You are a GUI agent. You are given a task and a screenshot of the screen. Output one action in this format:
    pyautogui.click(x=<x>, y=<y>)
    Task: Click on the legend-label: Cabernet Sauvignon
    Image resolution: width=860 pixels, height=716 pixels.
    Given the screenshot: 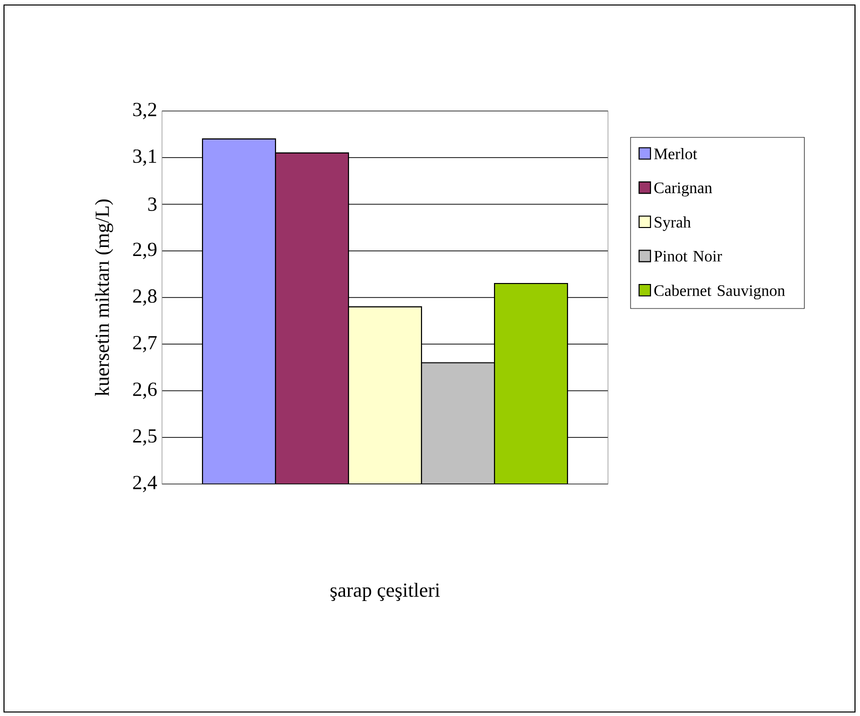 What is the action you would take?
    pyautogui.click(x=719, y=292)
    